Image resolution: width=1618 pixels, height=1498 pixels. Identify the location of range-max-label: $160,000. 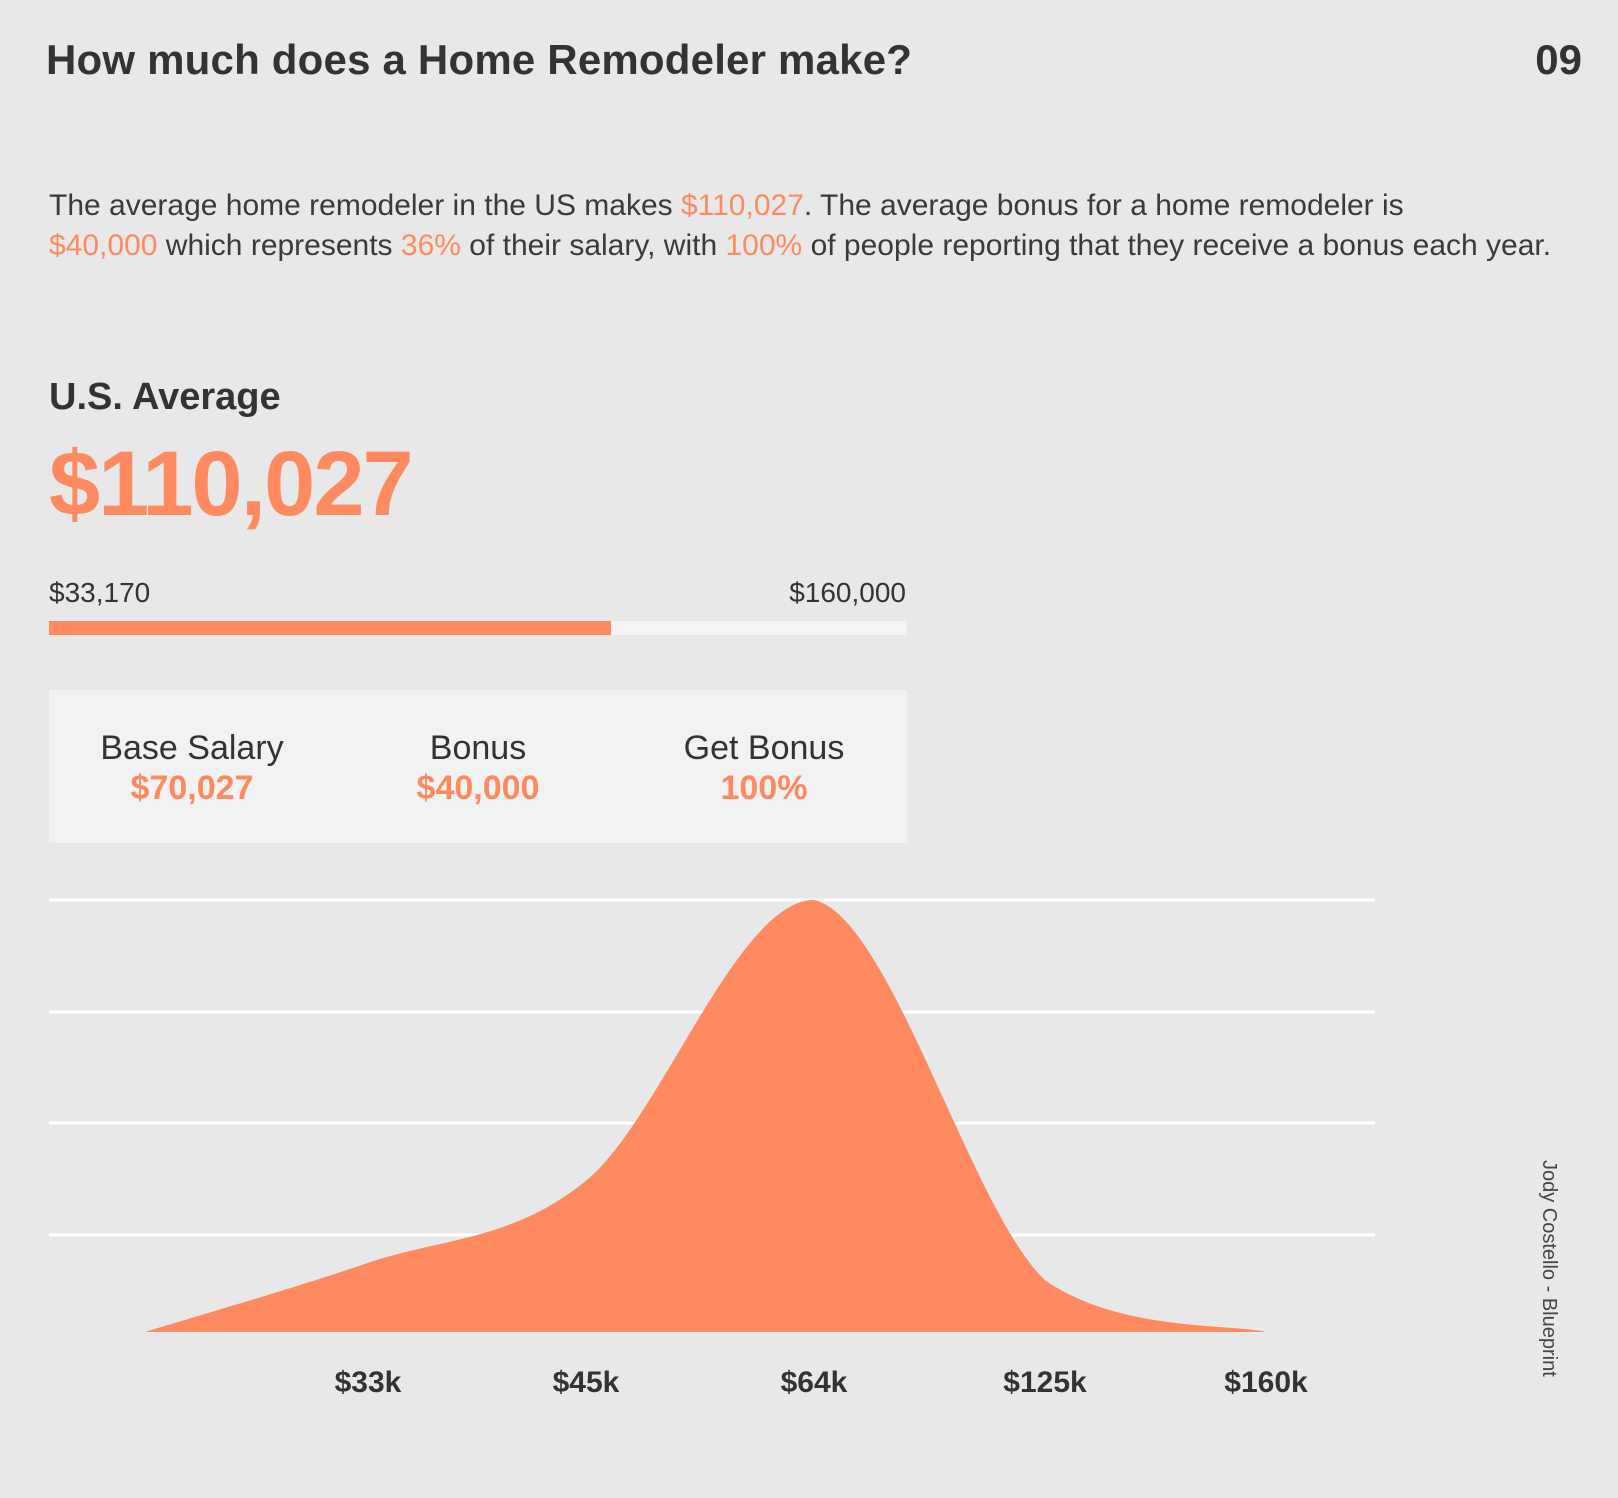
(847, 592).